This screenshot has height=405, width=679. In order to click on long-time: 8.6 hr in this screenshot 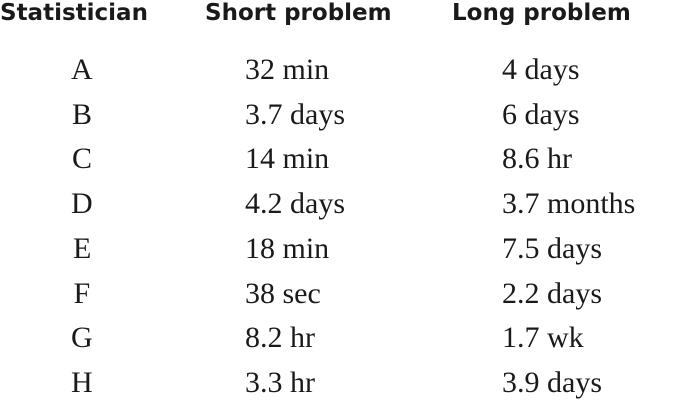, I will do `click(537, 159)`.